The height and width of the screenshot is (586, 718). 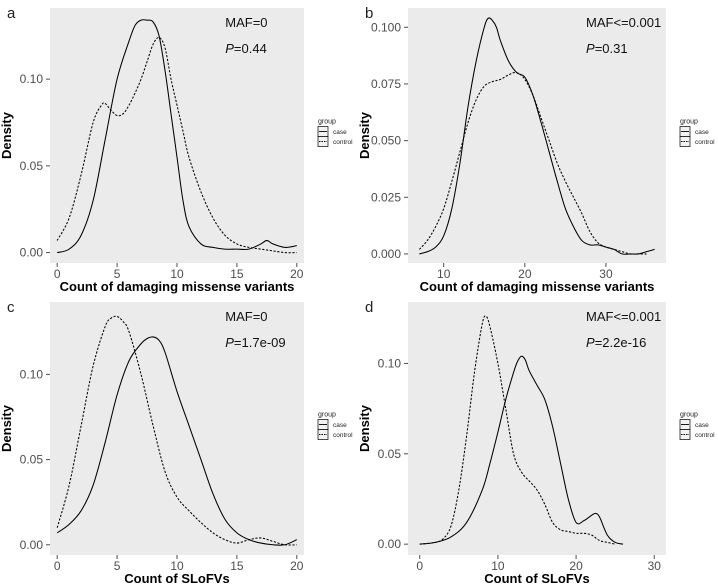 I want to click on annotation-p-value: P=1.7e-09, so click(x=255, y=342).